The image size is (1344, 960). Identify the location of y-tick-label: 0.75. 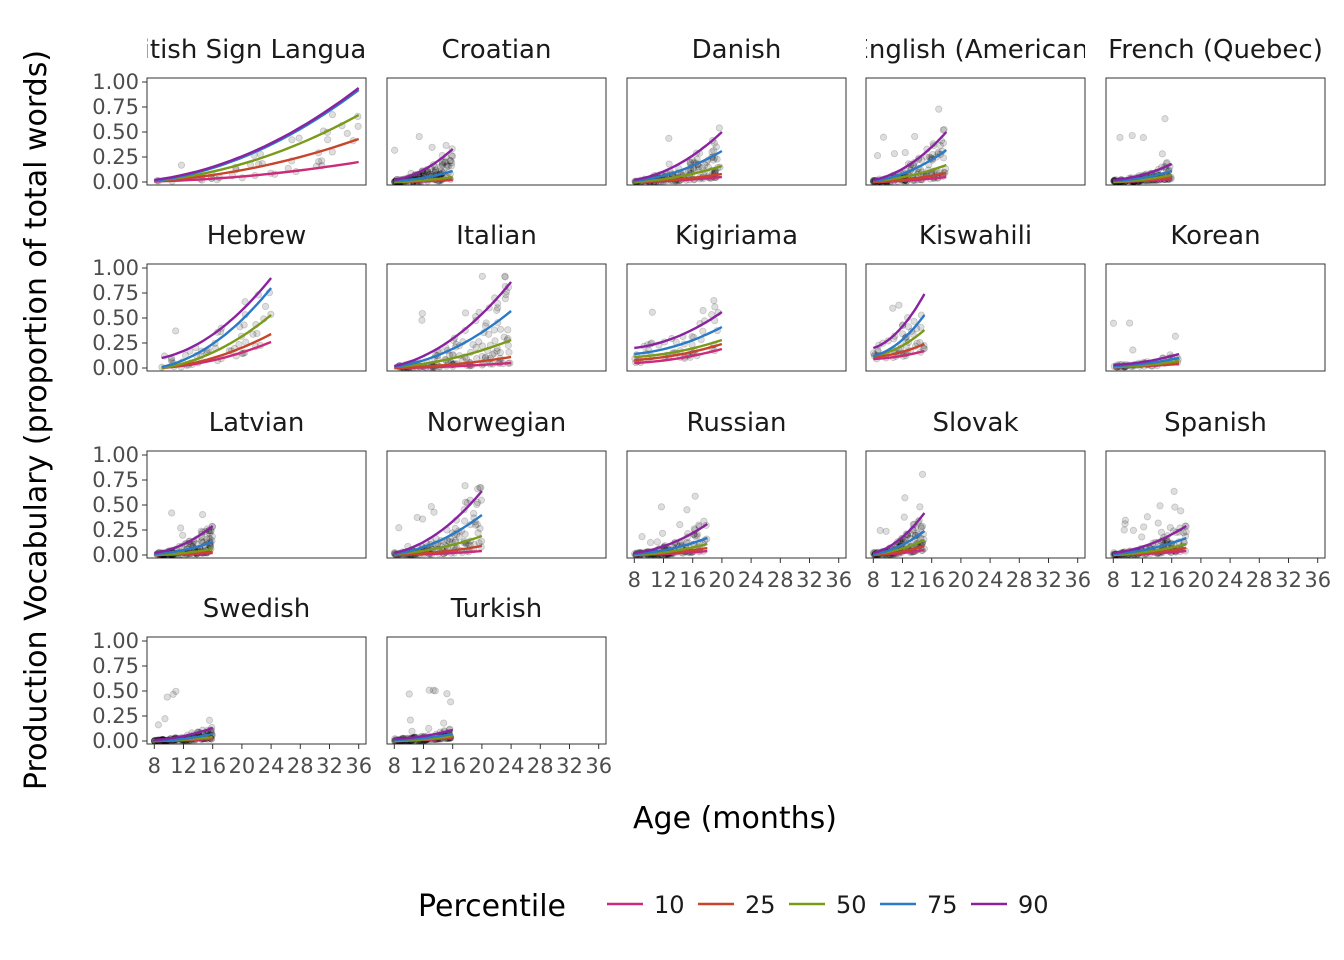
(115, 666).